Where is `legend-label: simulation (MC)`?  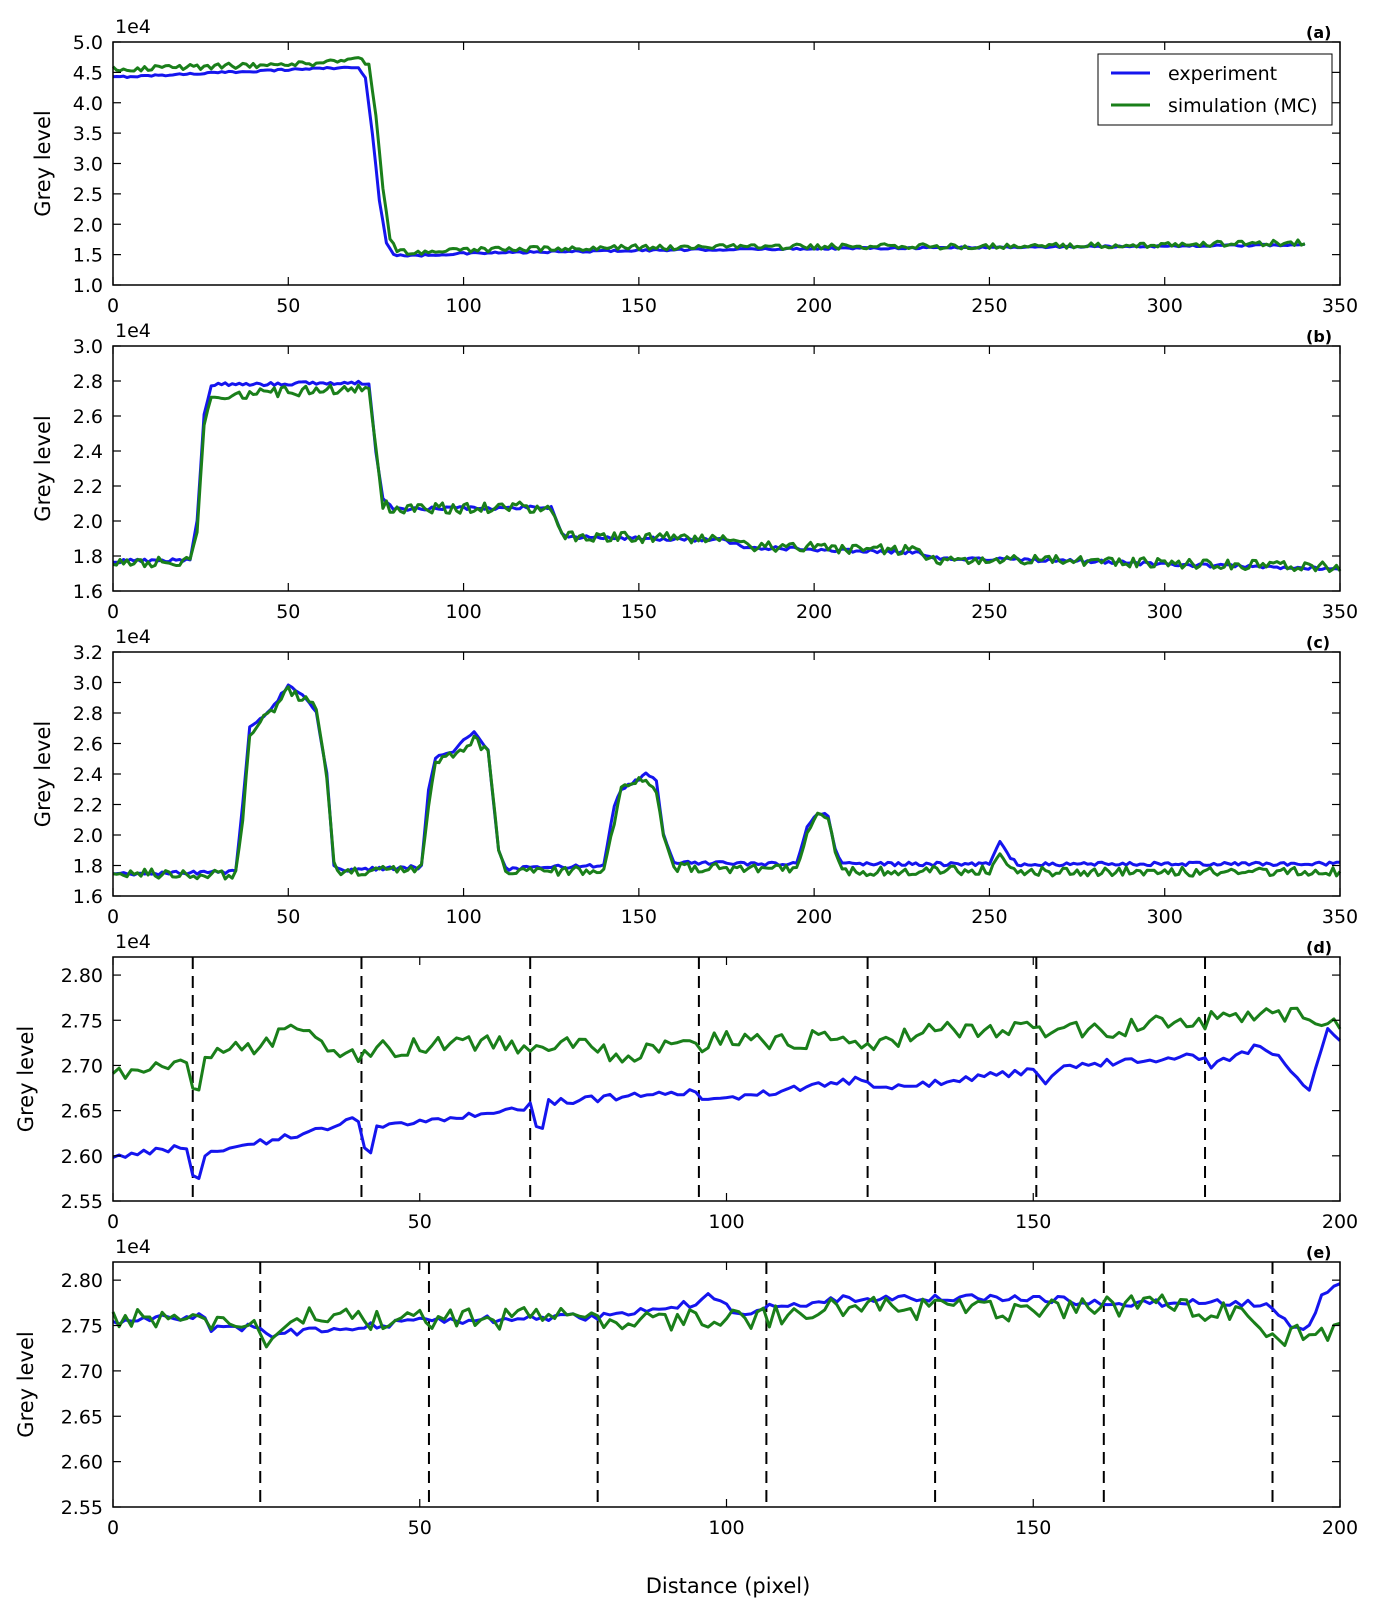
legend-label: simulation (MC) is located at coordinates (1243, 106).